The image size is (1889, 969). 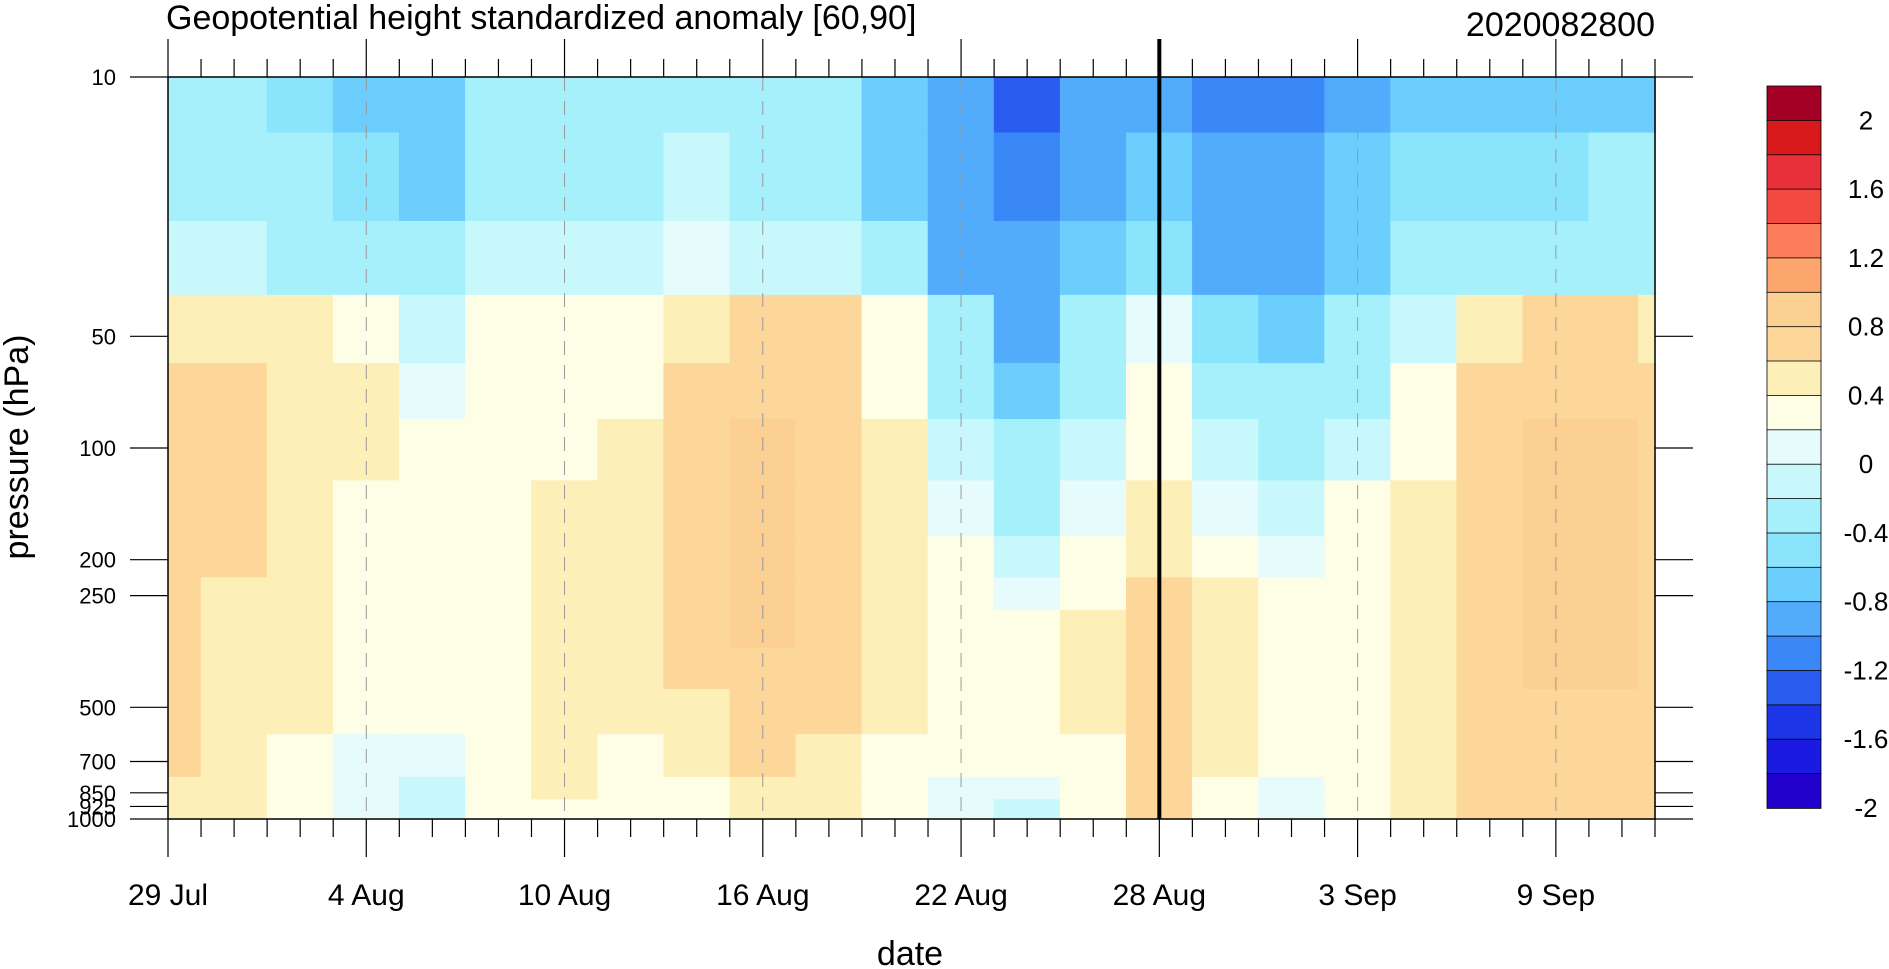 I want to click on y-tick-label: 850, so click(x=97, y=793).